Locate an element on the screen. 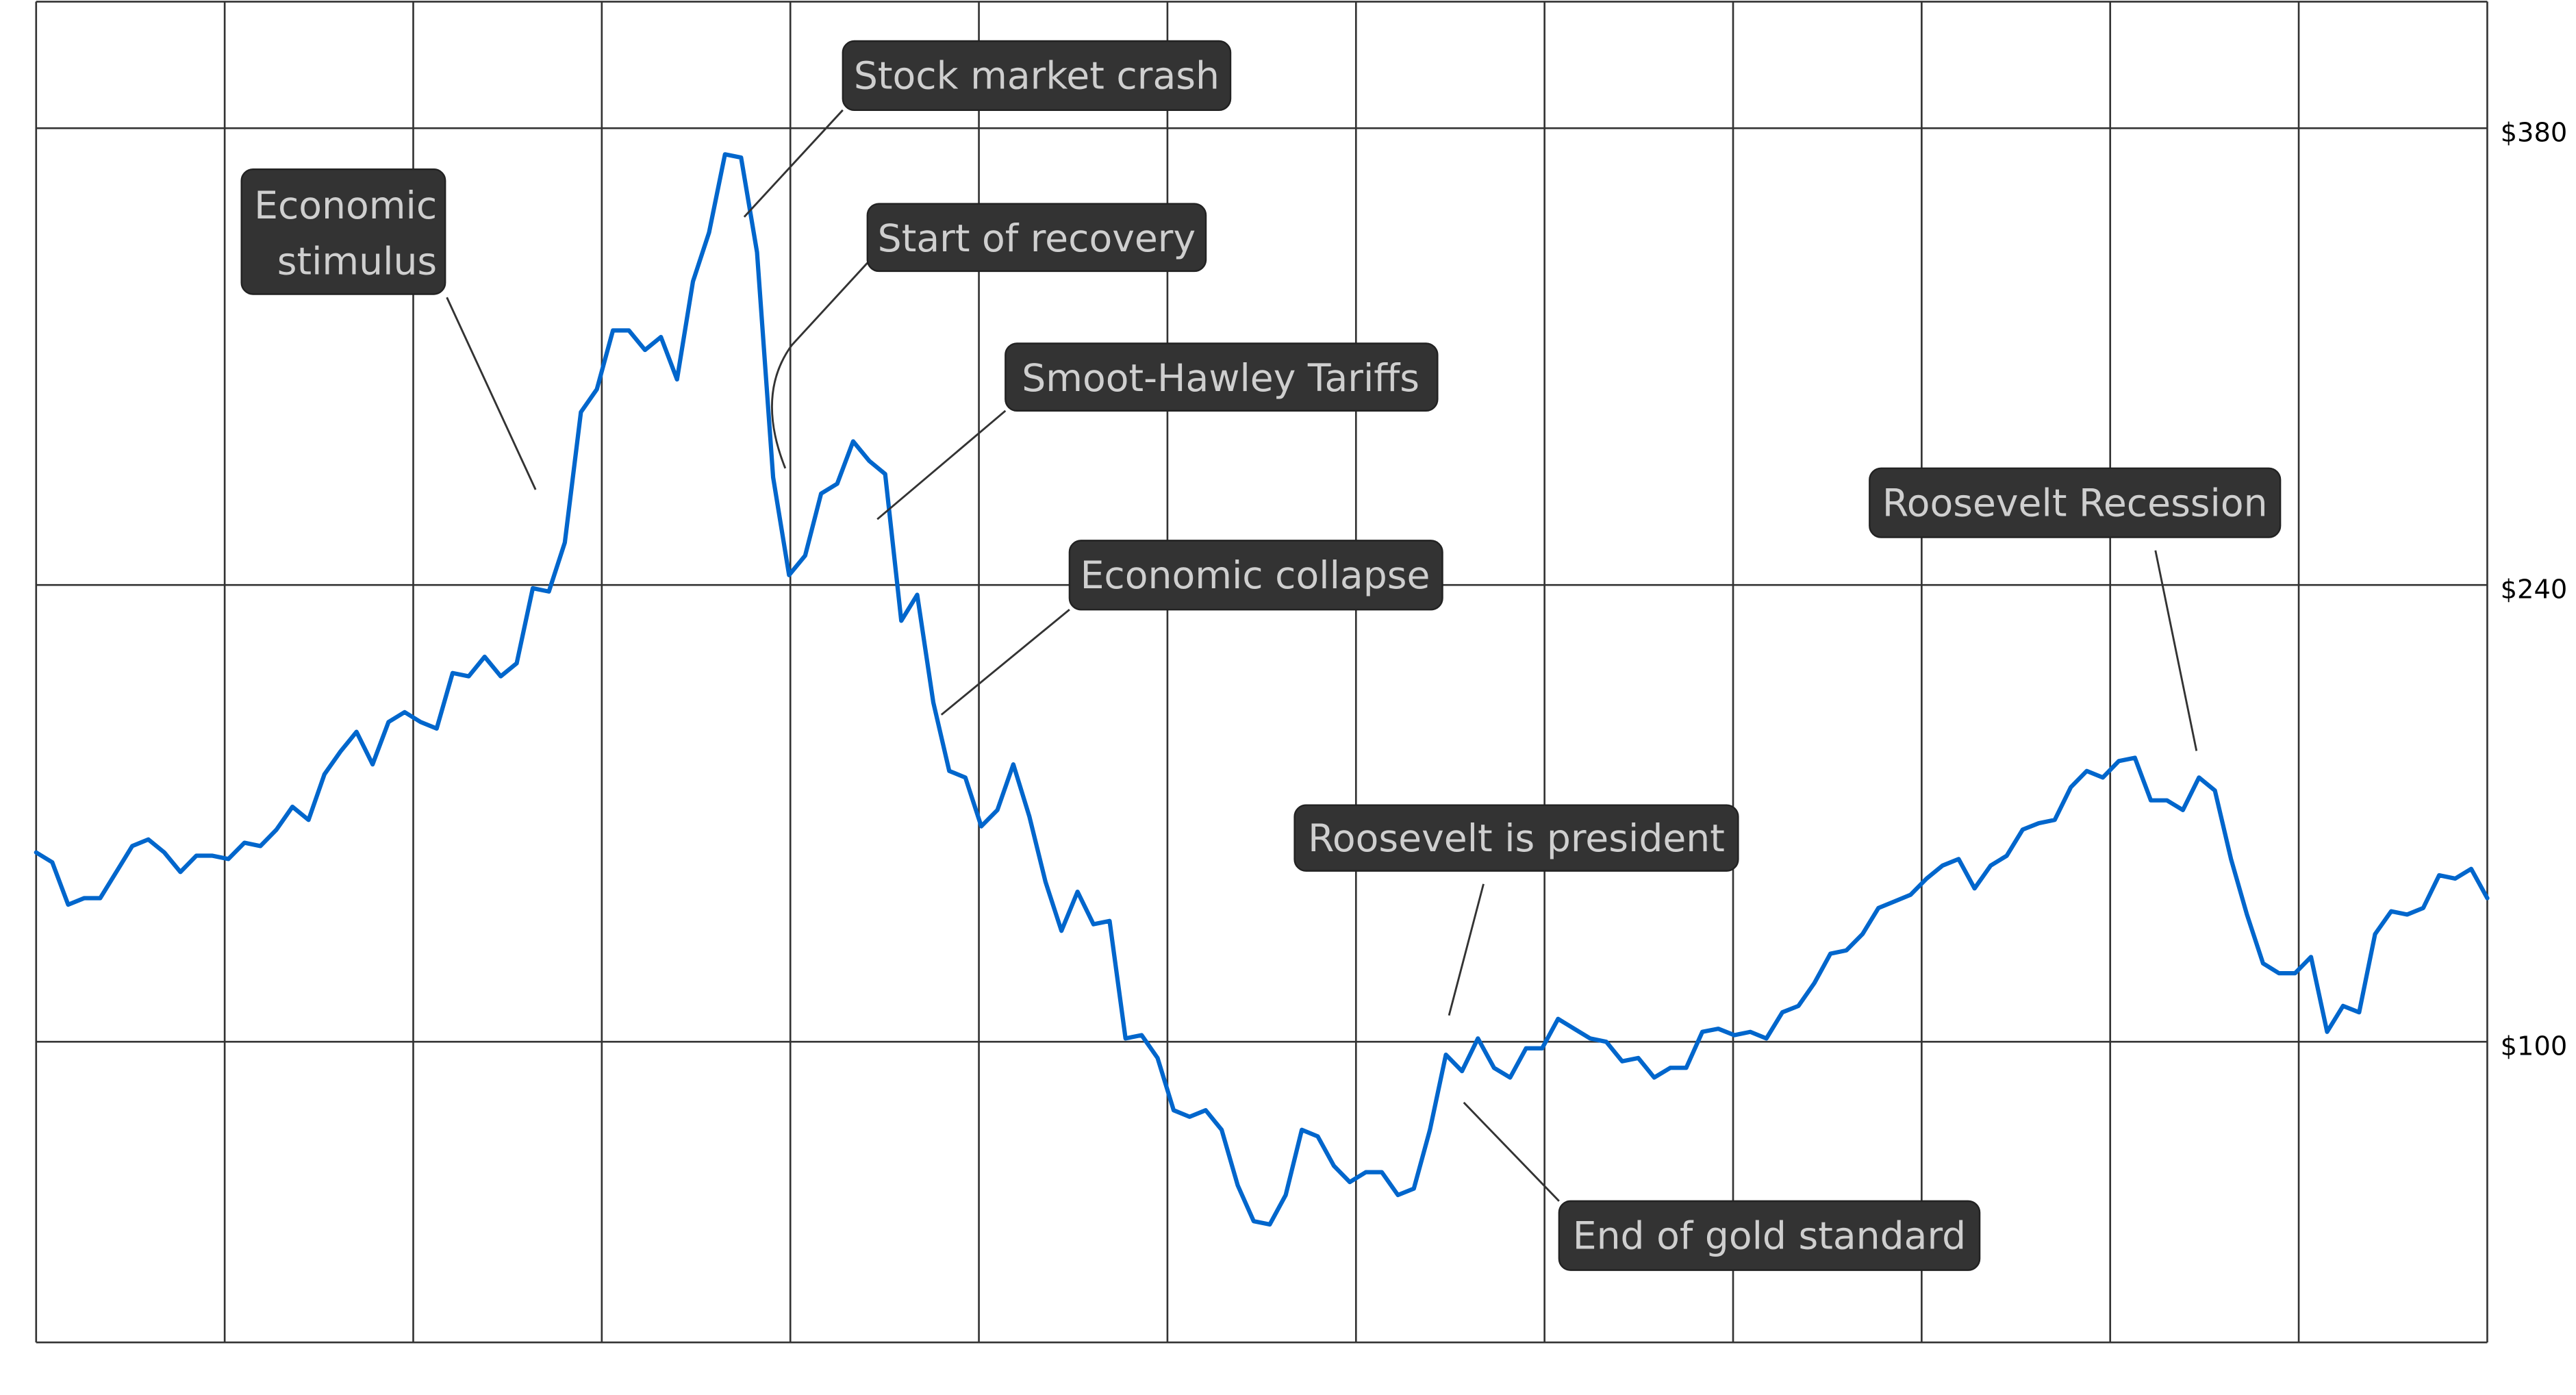  annotation-stock-market-crash: Stock market crash is located at coordinates (987, 129).